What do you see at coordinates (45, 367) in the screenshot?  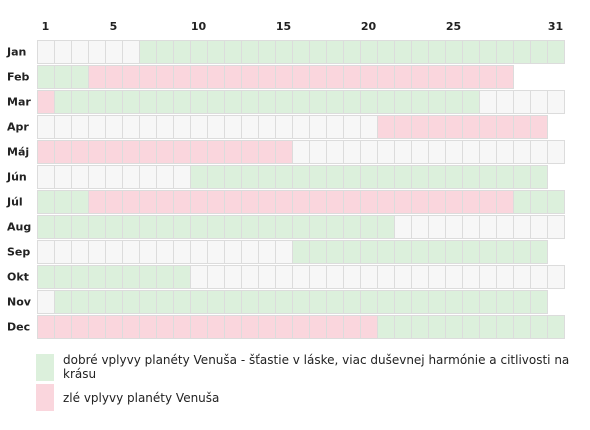 I see `legend-swatch-good` at bounding box center [45, 367].